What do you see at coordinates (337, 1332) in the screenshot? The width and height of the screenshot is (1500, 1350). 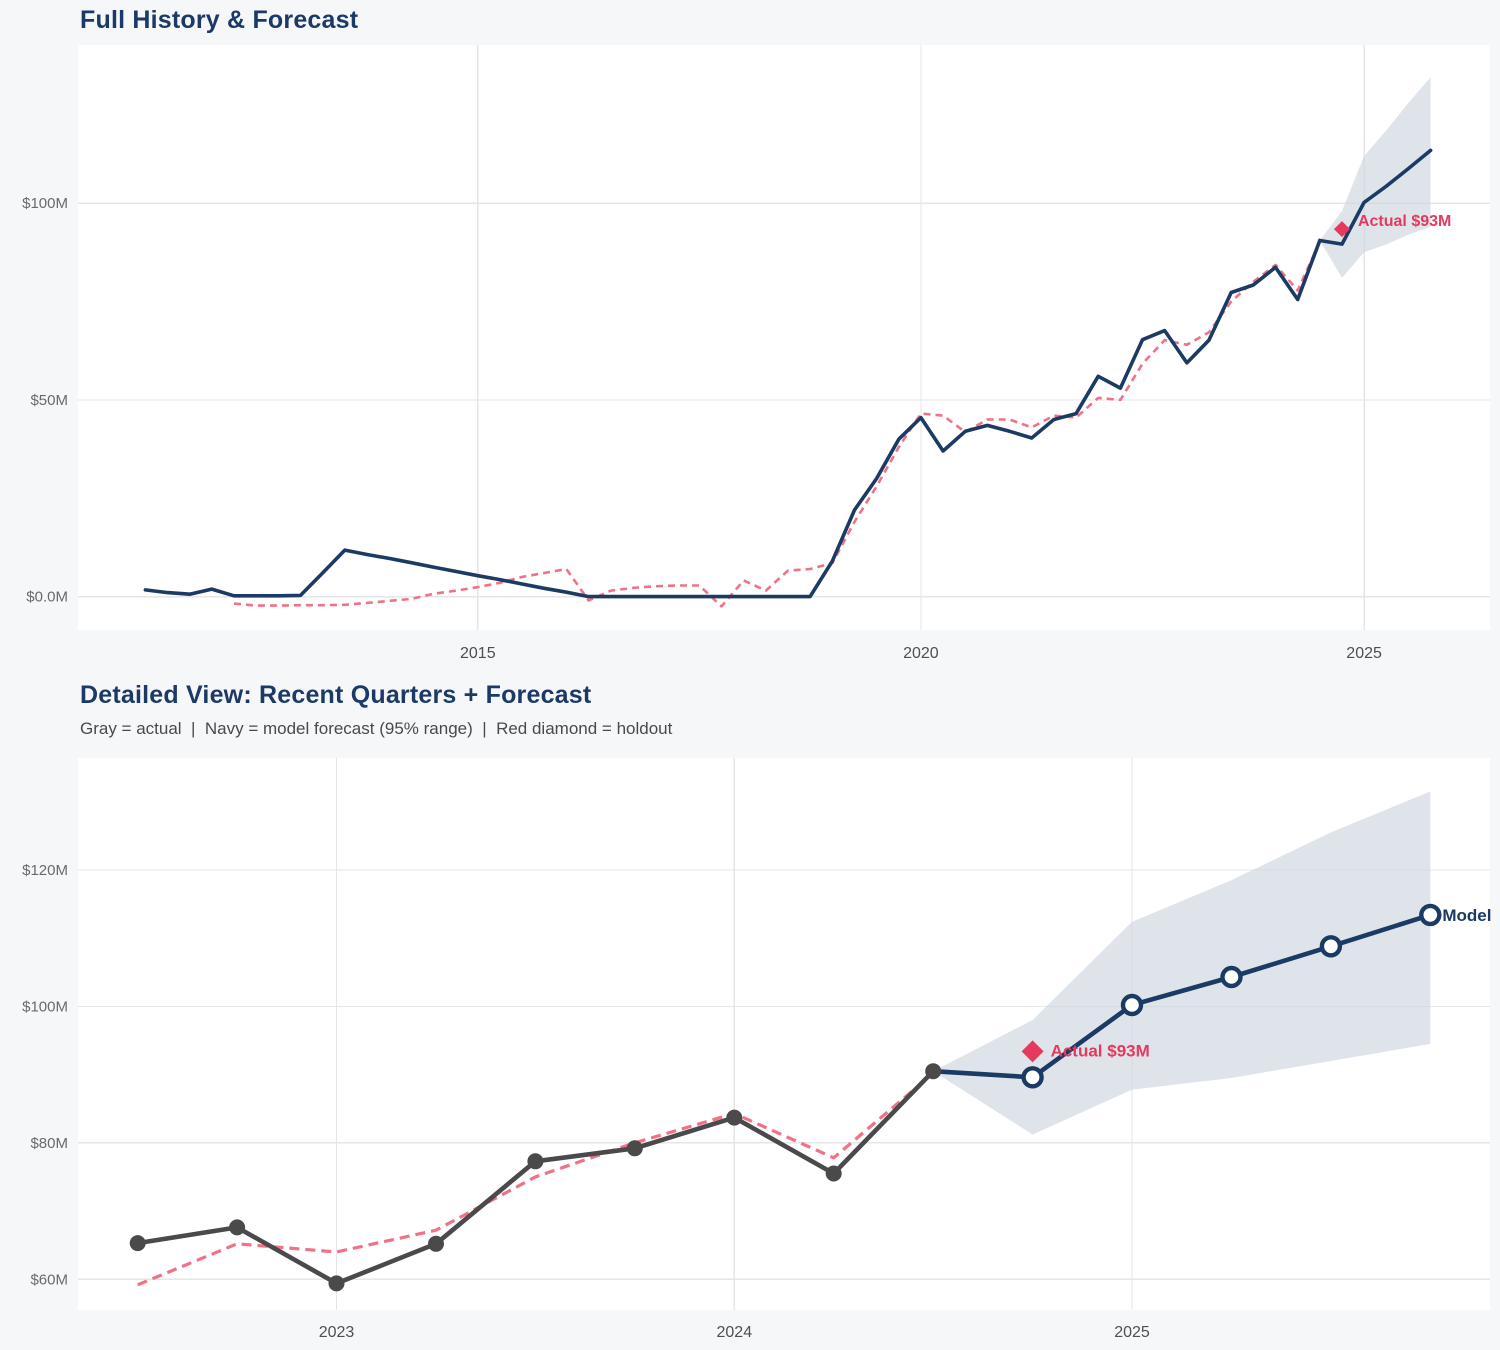 I see `x-tick-label: 2023` at bounding box center [337, 1332].